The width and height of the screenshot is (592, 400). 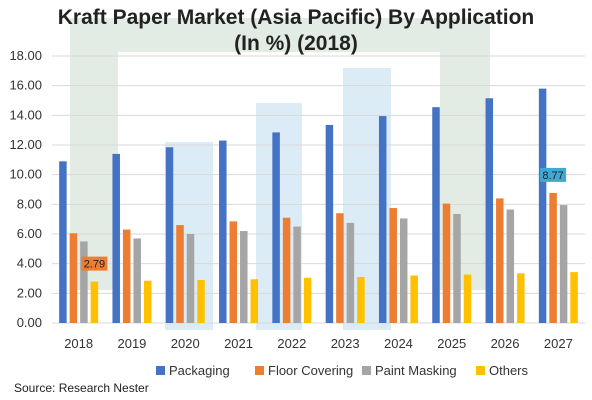 I want to click on x-tick-label: 2023, so click(x=345, y=343).